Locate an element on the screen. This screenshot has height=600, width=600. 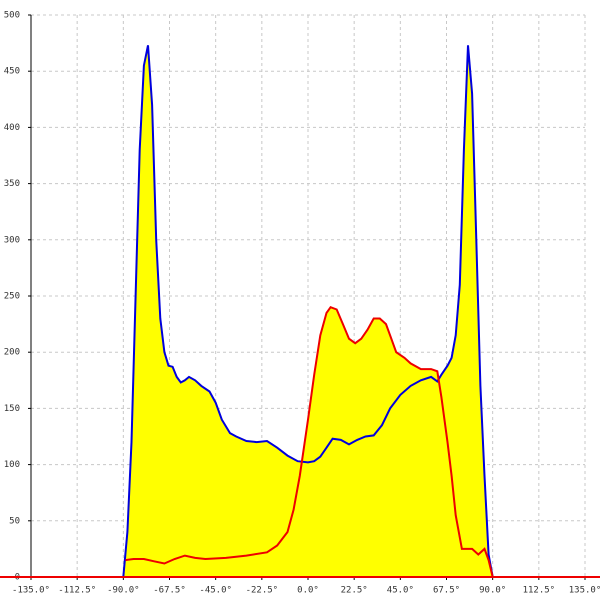
x-tick-label: -45.0° is located at coordinates (215, 591).